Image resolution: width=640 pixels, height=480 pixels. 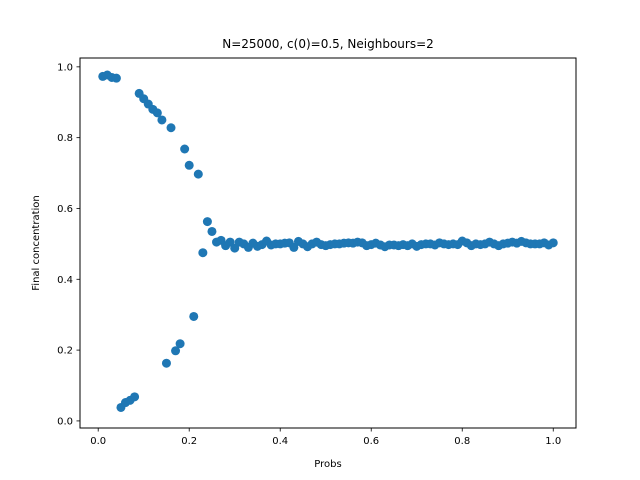 What do you see at coordinates (65, 421) in the screenshot?
I see `y-tick-label: 0.0` at bounding box center [65, 421].